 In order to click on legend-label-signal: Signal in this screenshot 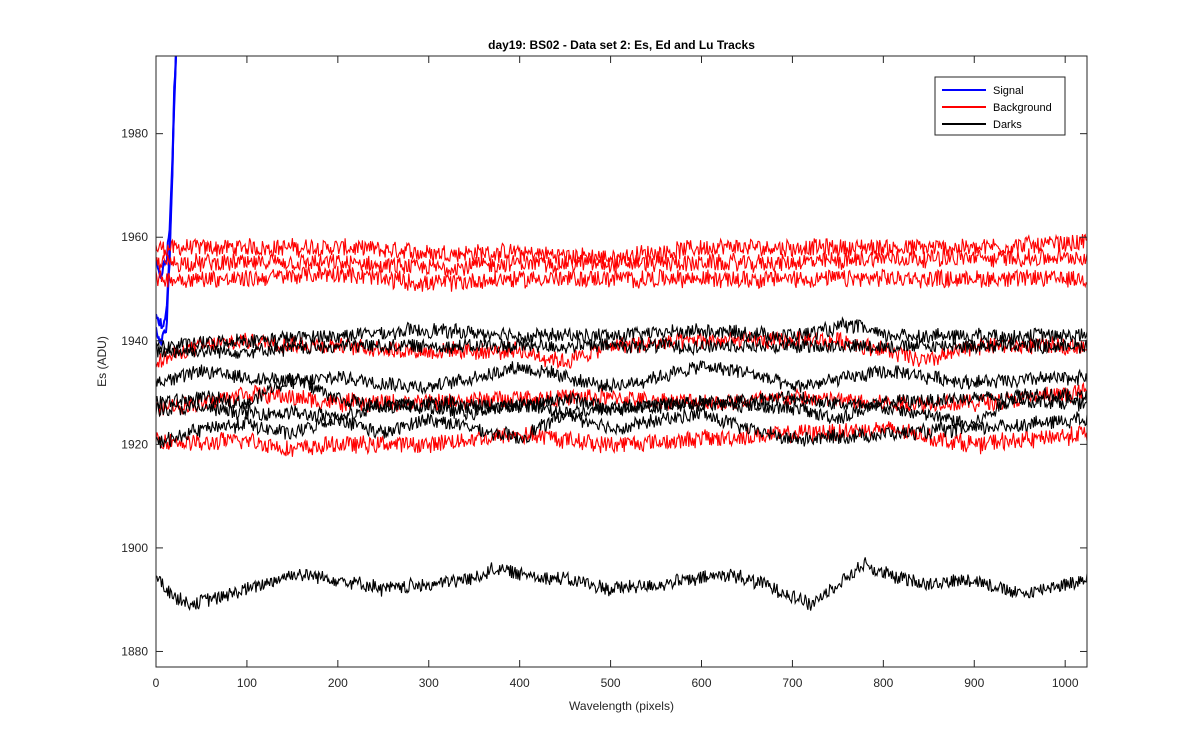, I will do `click(1008, 91)`.